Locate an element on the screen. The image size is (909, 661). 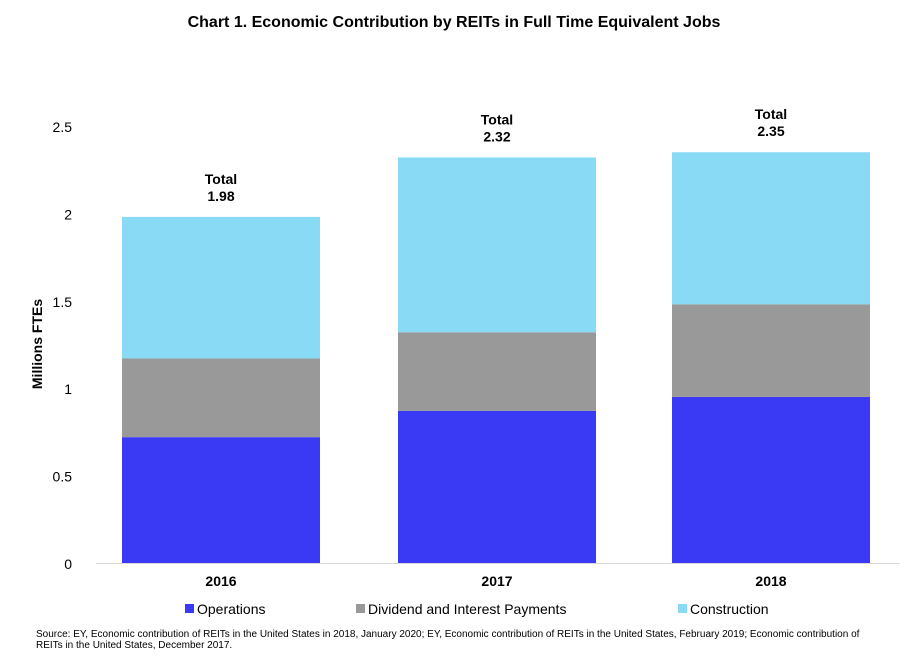
bar-operations-2018 is located at coordinates (771, 479).